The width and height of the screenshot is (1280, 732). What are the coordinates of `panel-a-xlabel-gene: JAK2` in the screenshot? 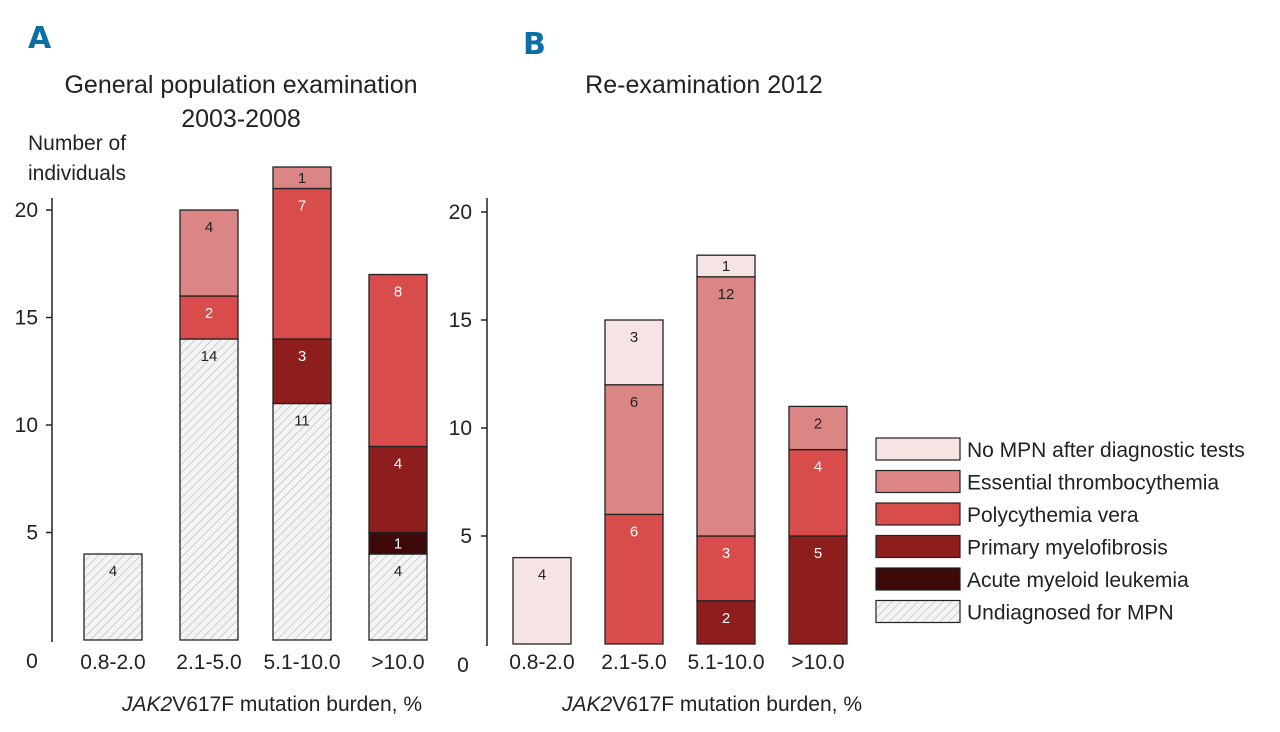 It's located at (147, 704).